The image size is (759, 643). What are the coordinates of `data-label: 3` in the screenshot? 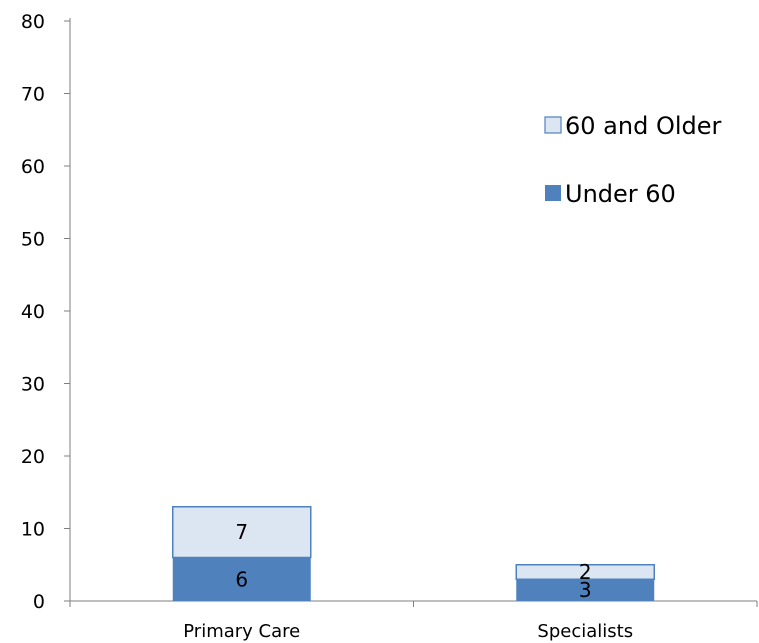 It's located at (585, 590).